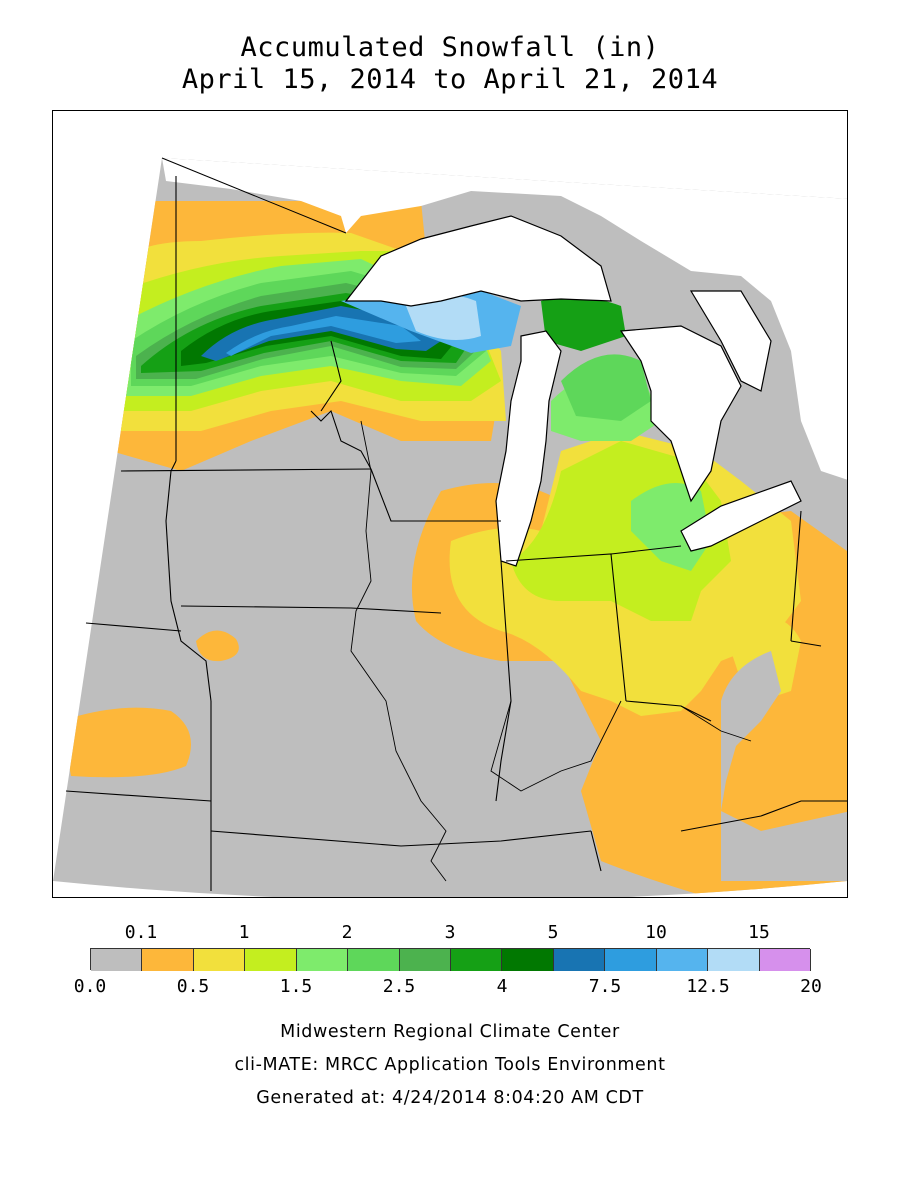 This screenshot has width=900, height=1200. I want to click on legend-label-bottom: 0.0, so click(90, 986).